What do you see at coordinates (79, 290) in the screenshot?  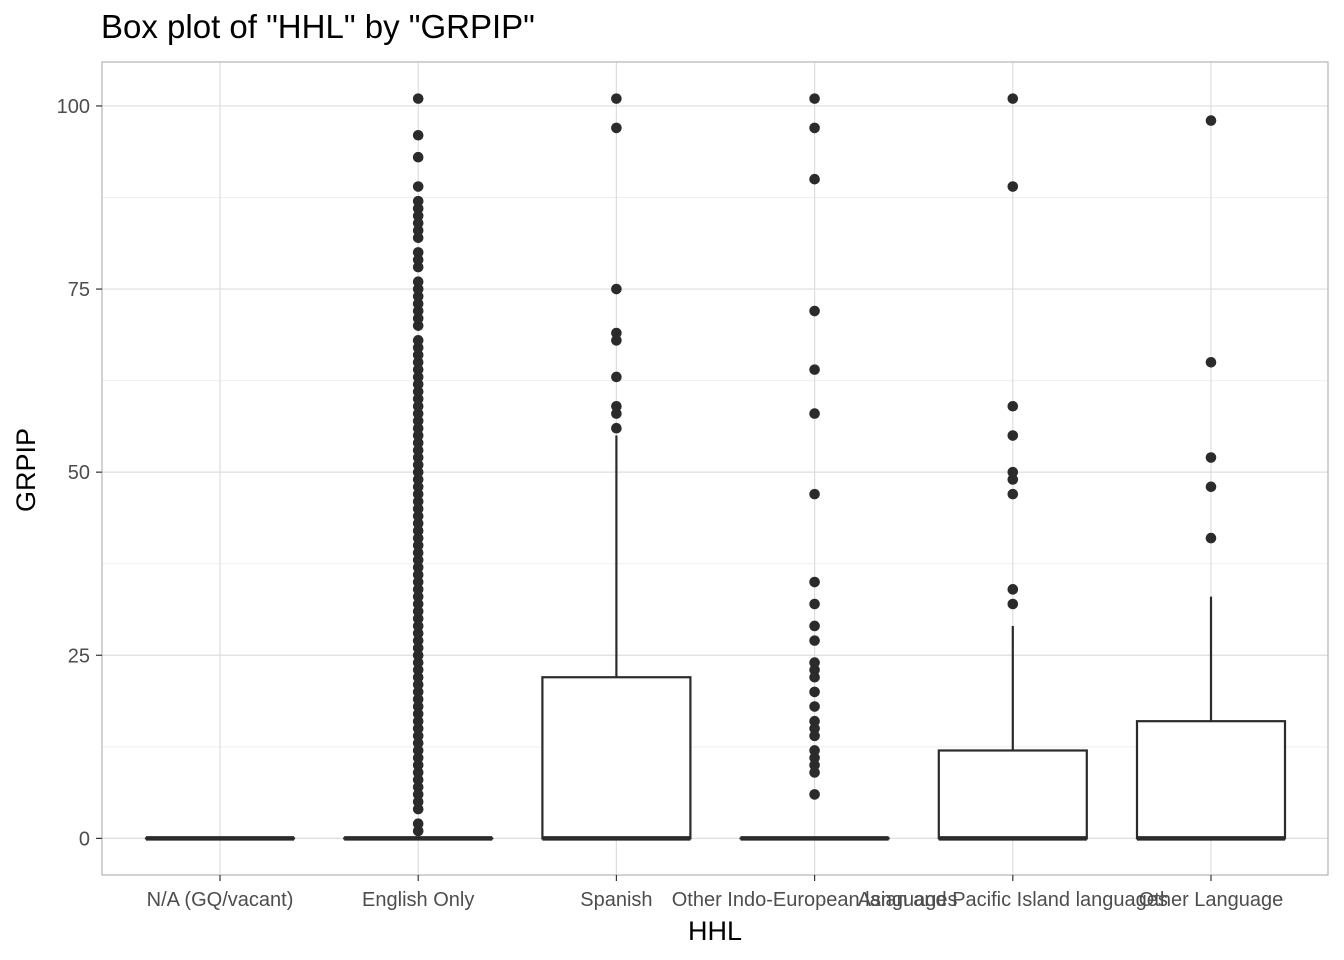 I see `y-tick-label: 75` at bounding box center [79, 290].